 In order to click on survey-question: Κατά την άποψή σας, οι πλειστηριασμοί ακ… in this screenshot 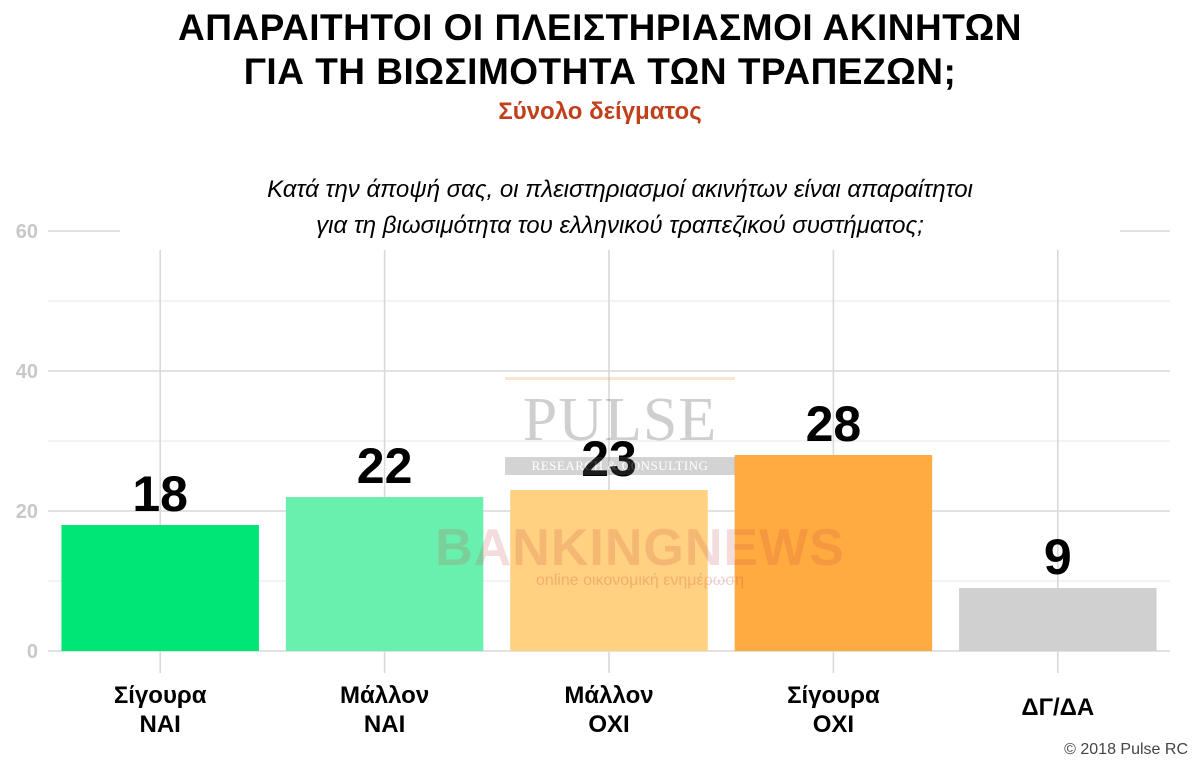, I will do `click(620, 211)`.